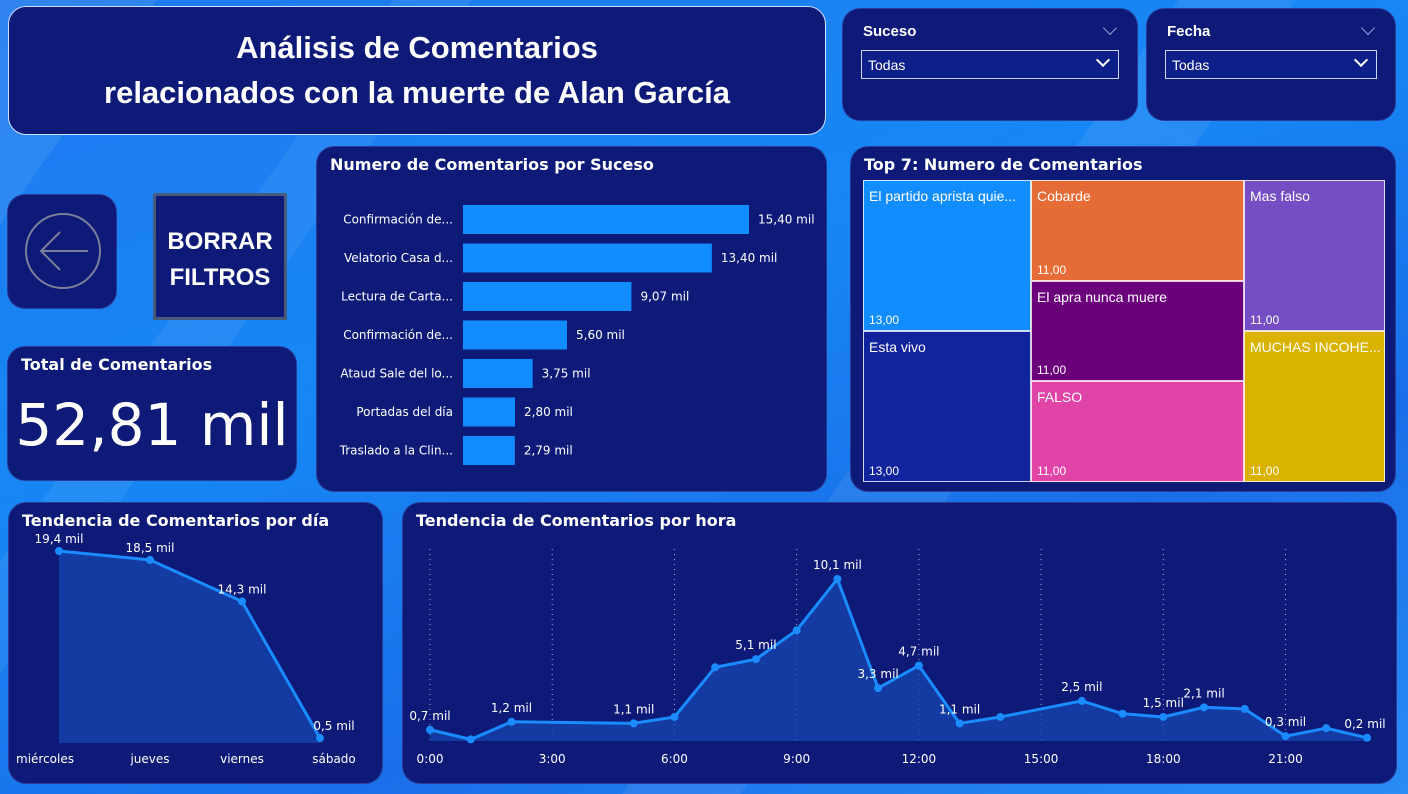 This screenshot has width=1408, height=794. Describe the element at coordinates (417, 47) in the screenshot. I see `title-line-1: Análisis de Comentarios` at that location.